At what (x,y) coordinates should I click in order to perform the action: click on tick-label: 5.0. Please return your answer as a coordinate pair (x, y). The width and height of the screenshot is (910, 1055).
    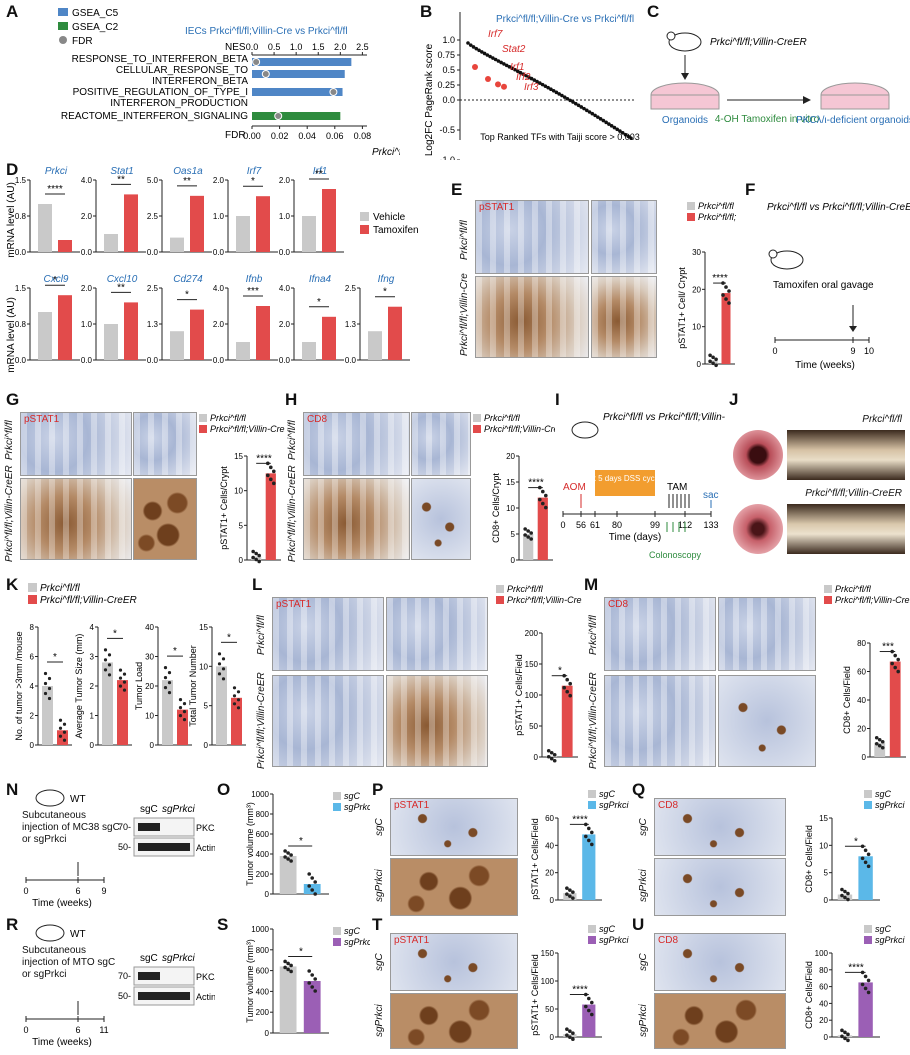
    Looking at the image, I should click on (153, 180).